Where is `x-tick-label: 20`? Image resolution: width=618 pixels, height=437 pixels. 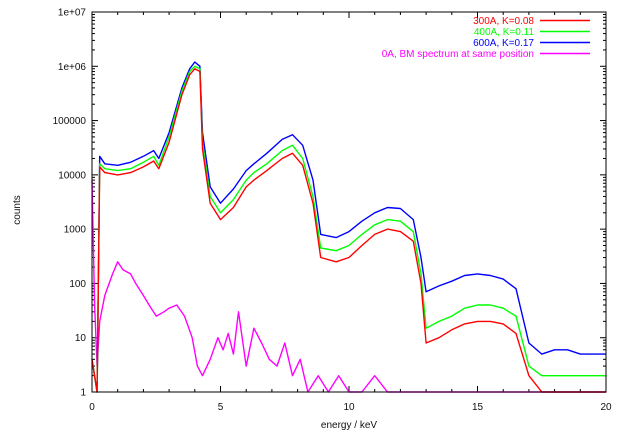 x-tick-label: 20 is located at coordinates (606, 407).